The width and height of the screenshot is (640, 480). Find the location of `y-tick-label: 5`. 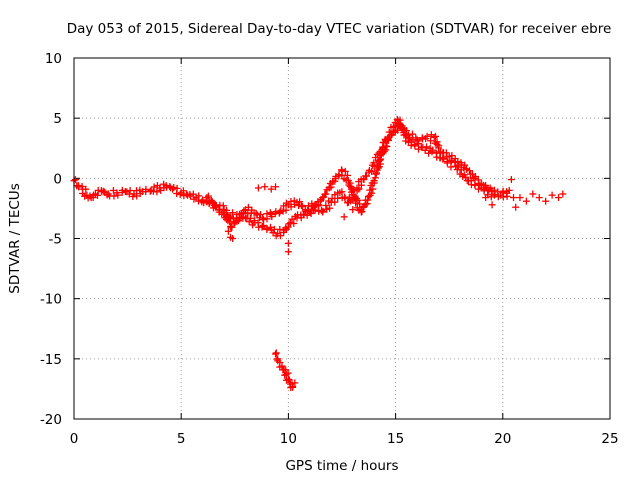

y-tick-label: 5 is located at coordinates (57, 119).